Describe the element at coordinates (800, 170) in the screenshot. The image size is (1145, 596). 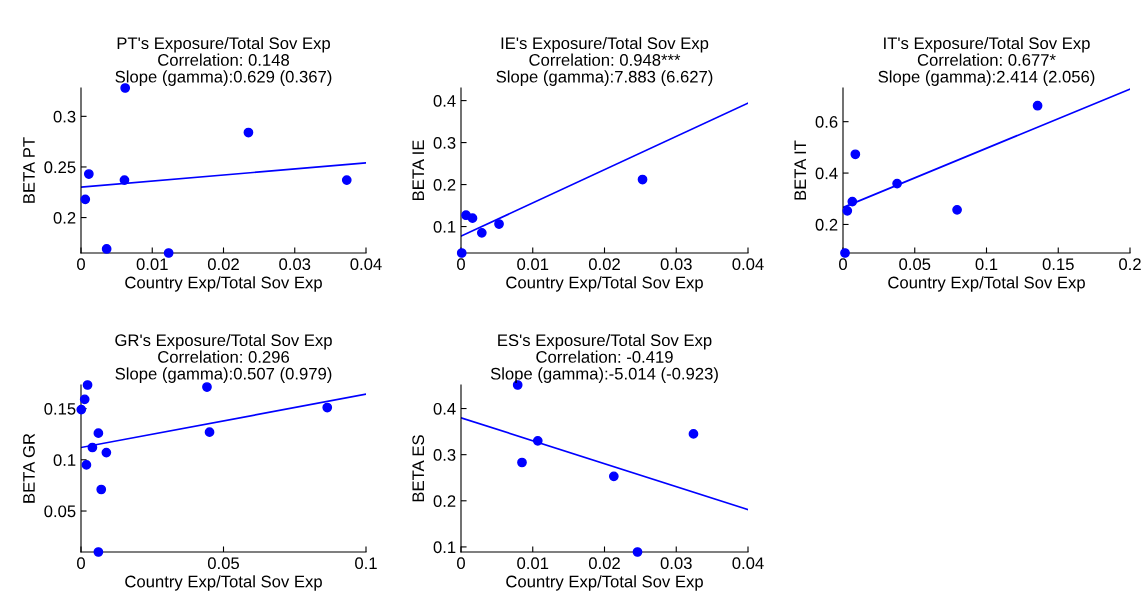
I see `y-axis-title: BETA IT` at that location.